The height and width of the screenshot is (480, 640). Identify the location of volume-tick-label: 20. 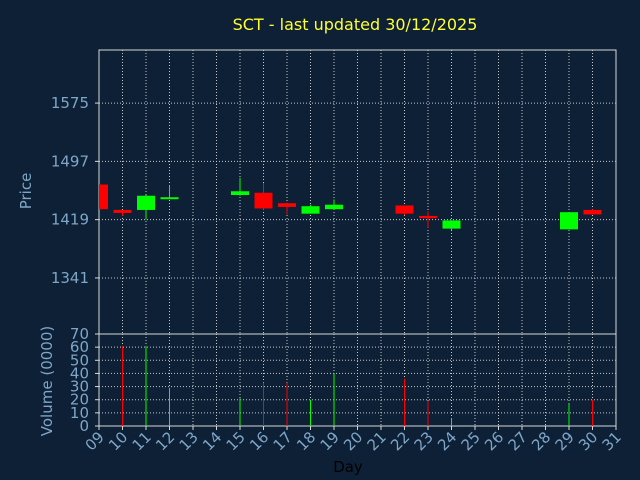
(79, 400).